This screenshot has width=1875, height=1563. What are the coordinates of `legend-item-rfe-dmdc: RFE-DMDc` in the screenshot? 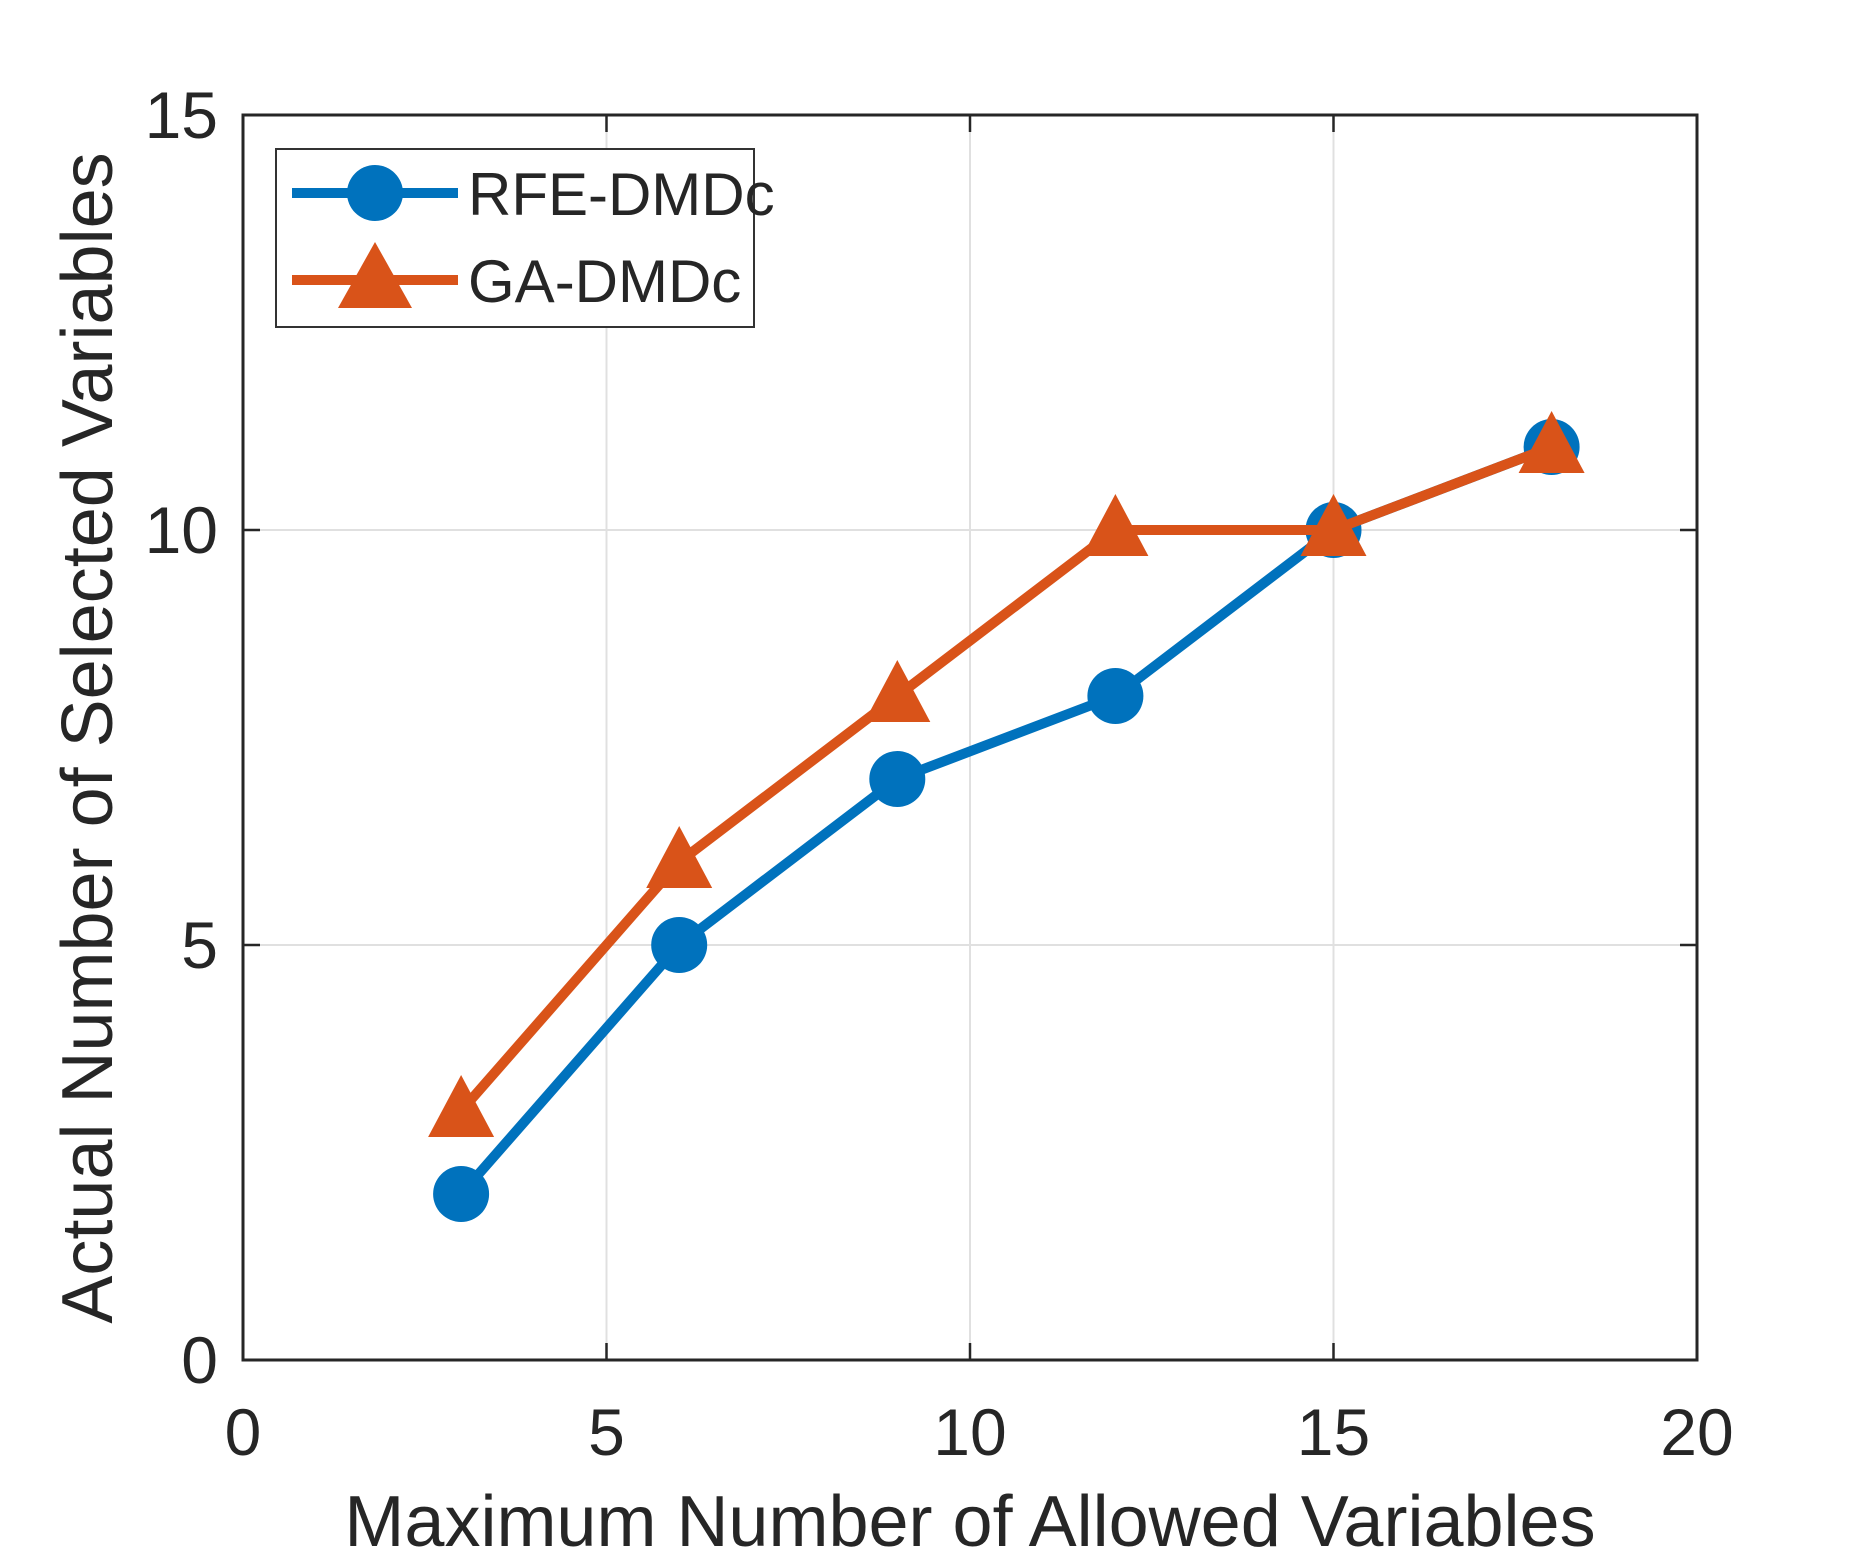 It's located at (533, 194).